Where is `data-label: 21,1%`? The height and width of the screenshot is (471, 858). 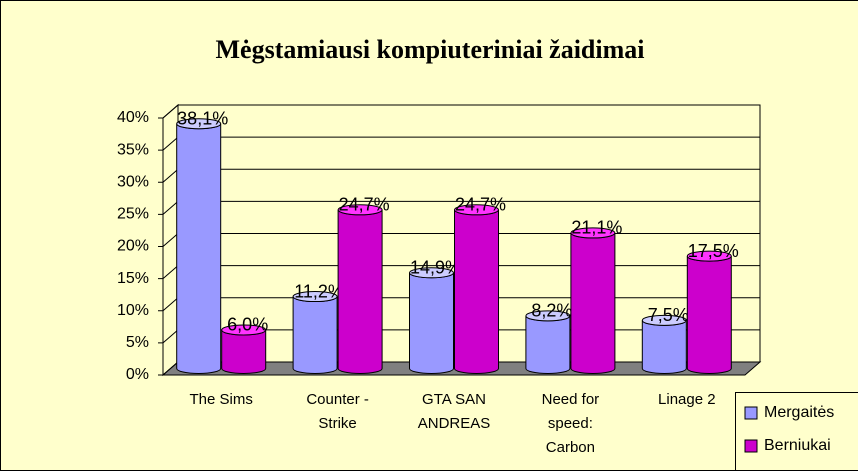 data-label: 21,1% is located at coordinates (596, 228).